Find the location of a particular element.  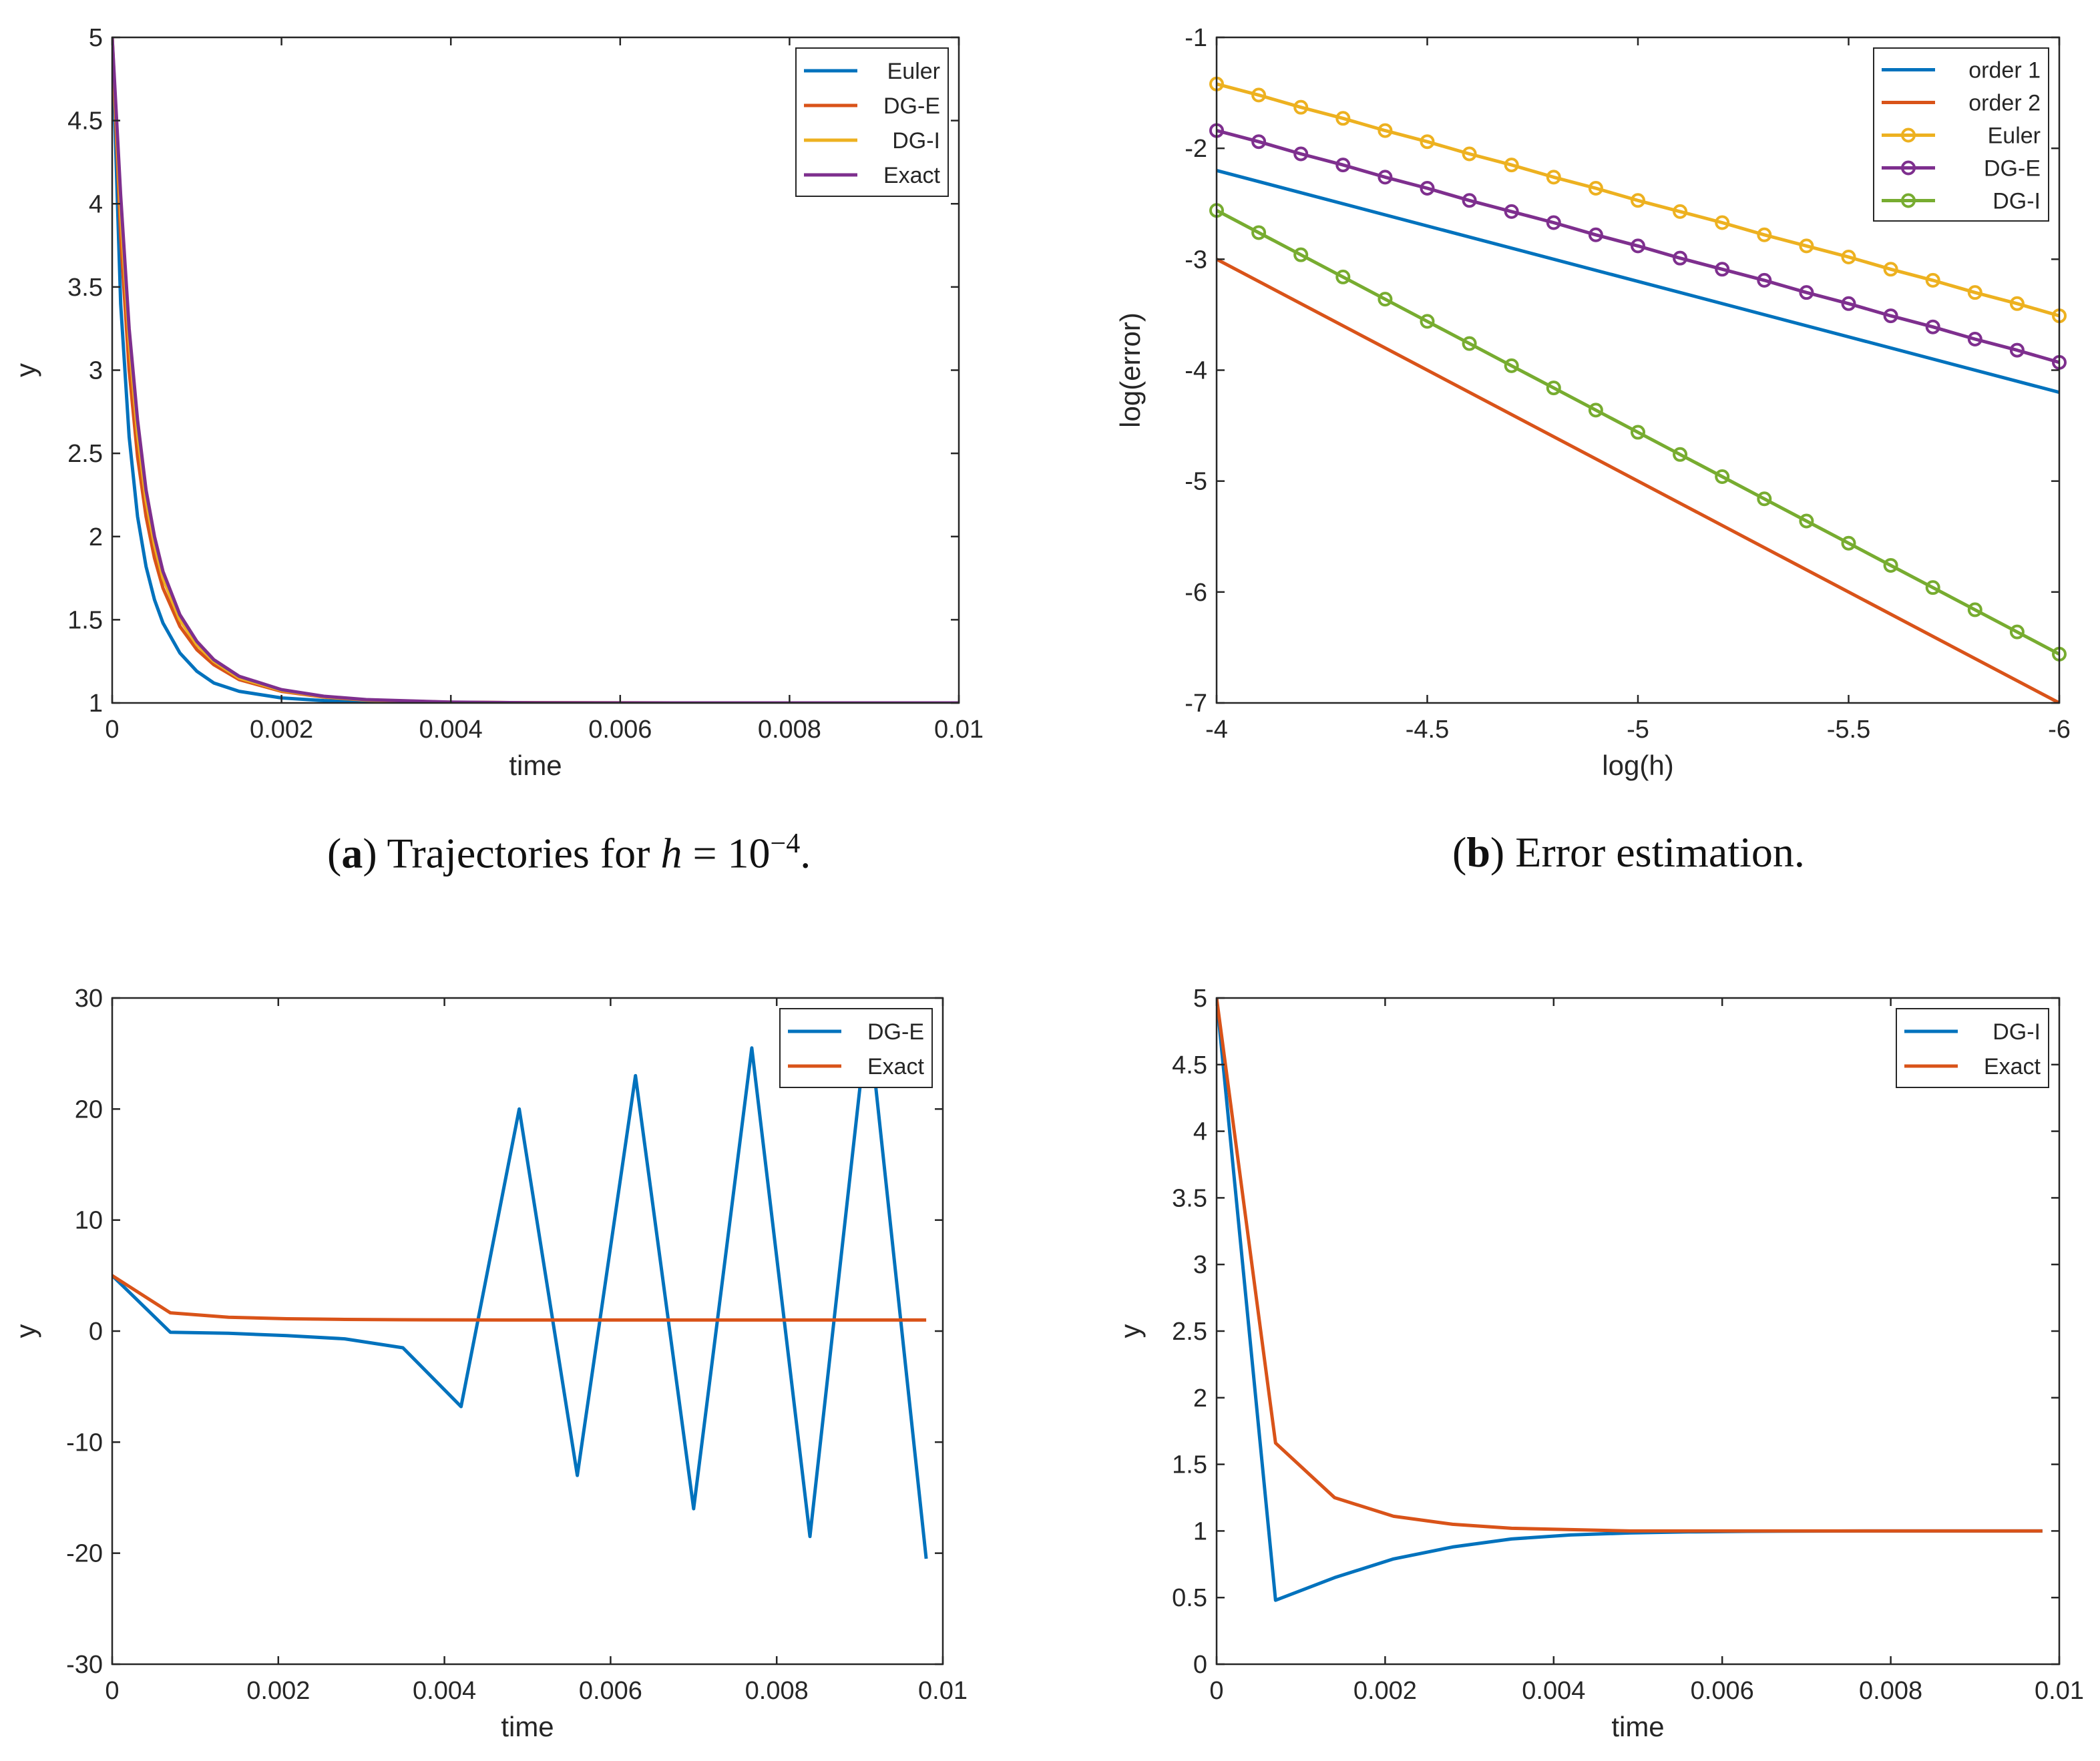

caption-b-text: Error estimation. is located at coordinates (1654, 852).